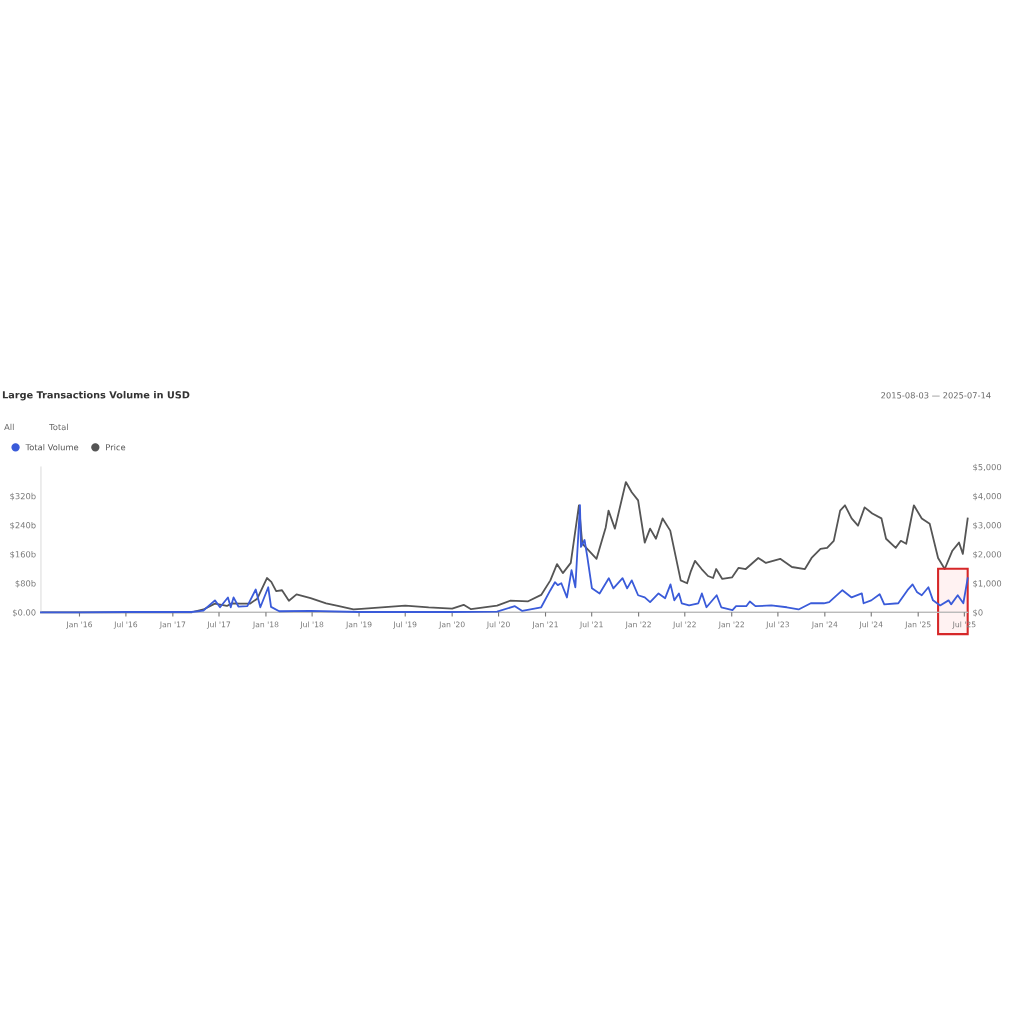 The image size is (1024, 1024). What do you see at coordinates (25, 584) in the screenshot?
I see `y-tick-label: $80b` at bounding box center [25, 584].